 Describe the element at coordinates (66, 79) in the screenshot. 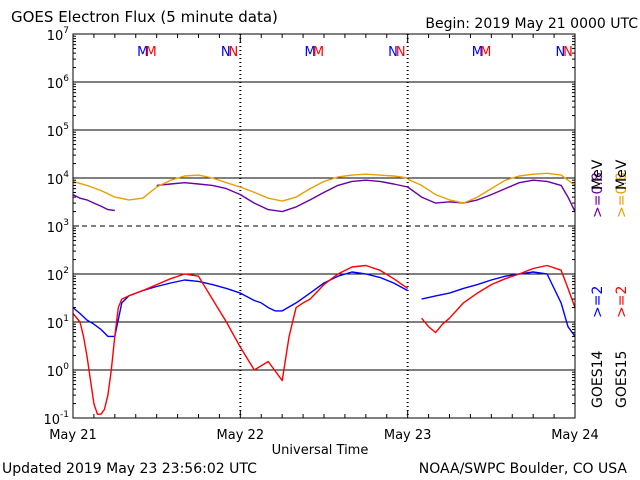

I see `y-tick-exponent: 6` at that location.